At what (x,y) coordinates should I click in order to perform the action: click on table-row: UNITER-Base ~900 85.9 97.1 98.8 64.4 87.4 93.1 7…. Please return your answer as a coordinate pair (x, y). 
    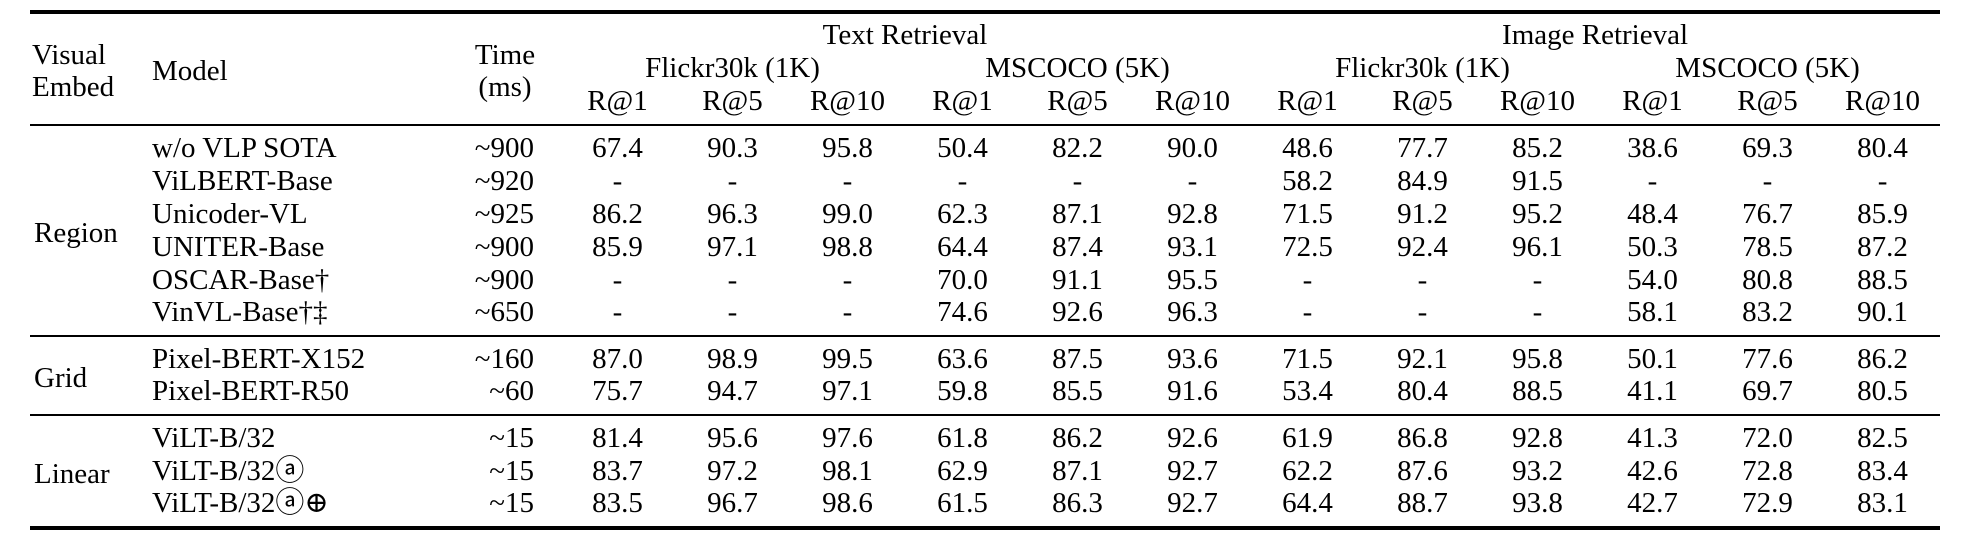
    Looking at the image, I should click on (985, 246).